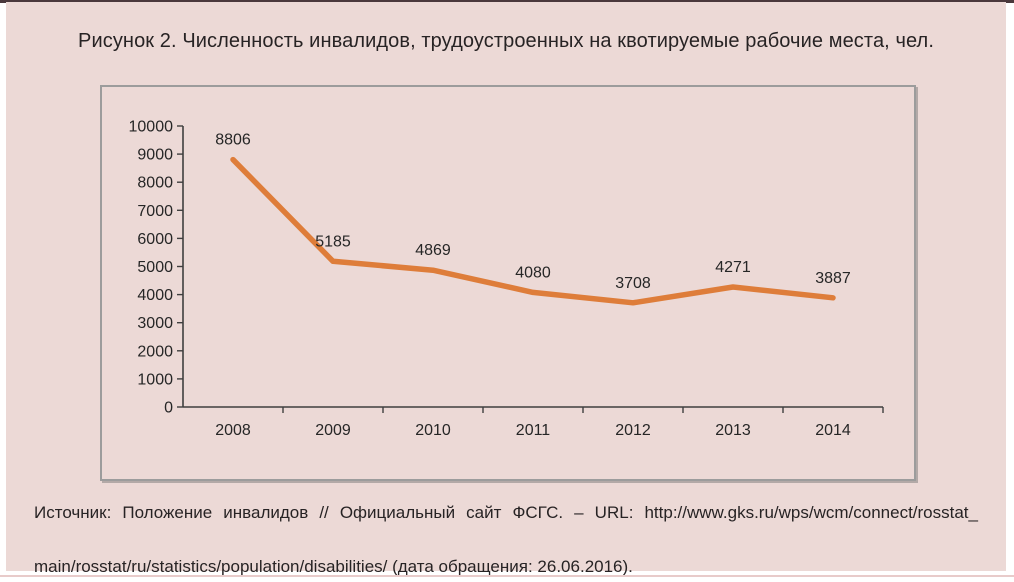  I want to click on y-axis-label: 0, so click(168, 408).